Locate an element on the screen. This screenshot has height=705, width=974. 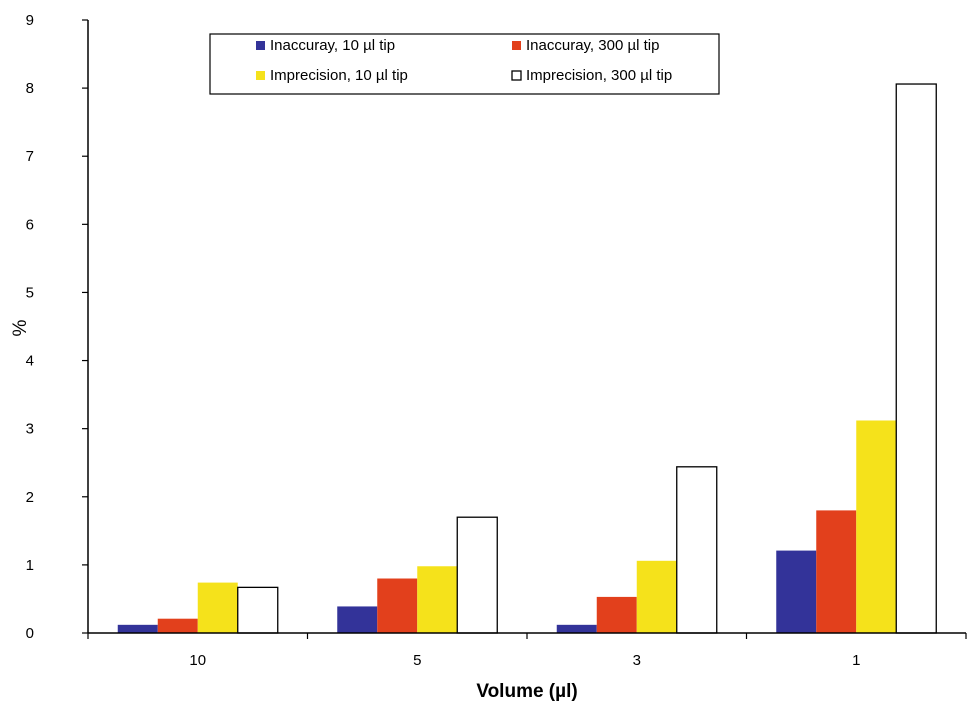
legend-label-1: Inaccuray, 10 µl tip is located at coordinates (332, 45).